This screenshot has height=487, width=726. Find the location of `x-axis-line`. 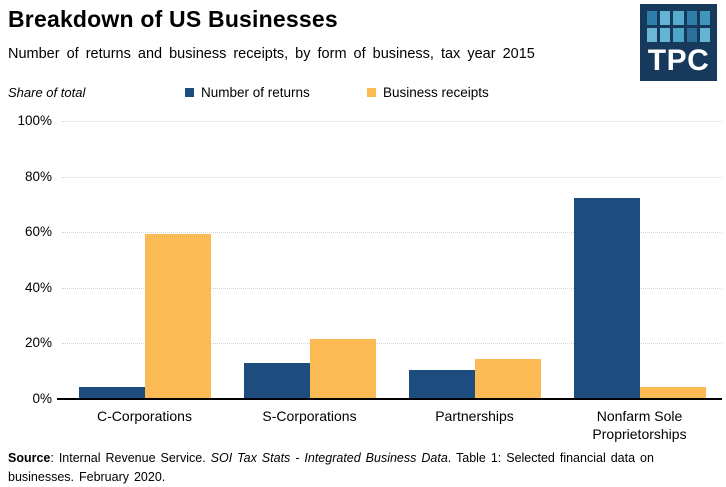

x-axis-line is located at coordinates (389, 399).